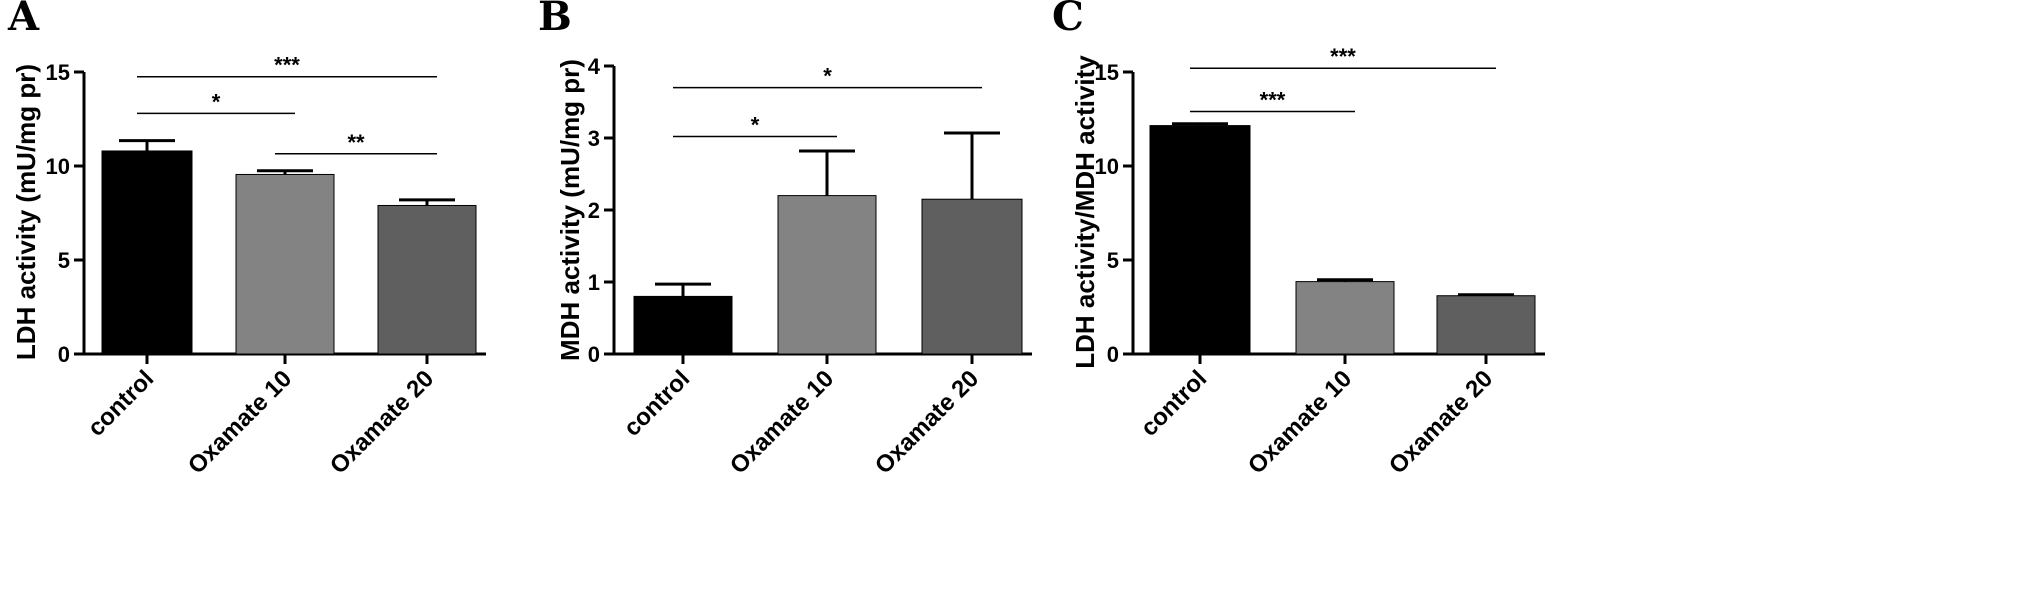 The height and width of the screenshot is (613, 2031). What do you see at coordinates (570, 210) in the screenshot?
I see `y-axis-label: MDH activity (mU/mg pr)` at bounding box center [570, 210].